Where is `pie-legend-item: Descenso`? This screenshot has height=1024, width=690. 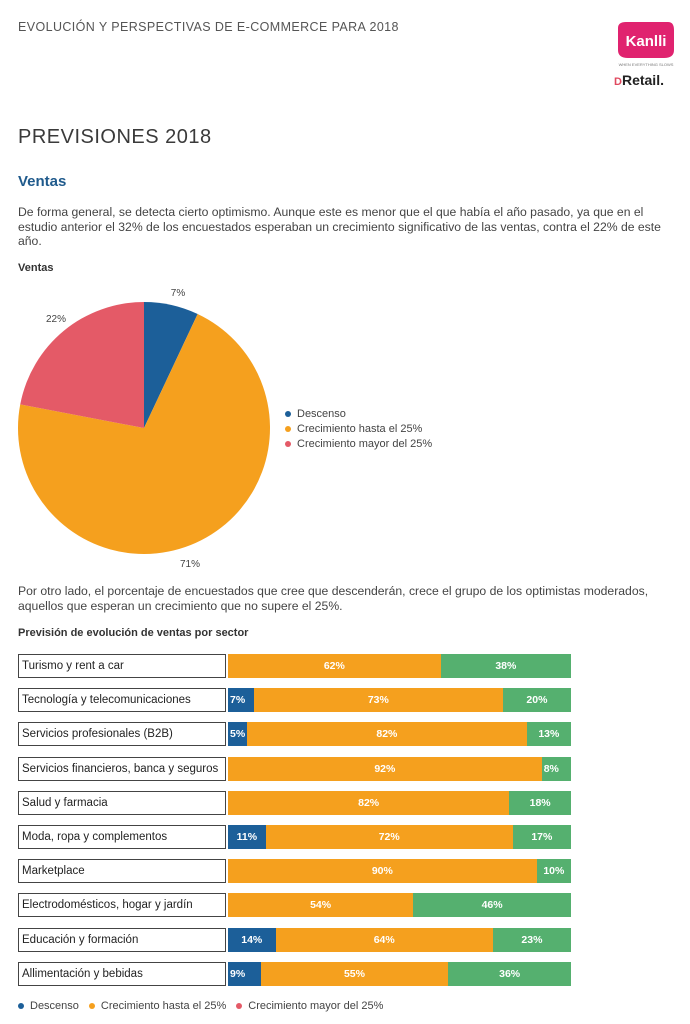
pie-legend-item: Descenso is located at coordinates (358, 413).